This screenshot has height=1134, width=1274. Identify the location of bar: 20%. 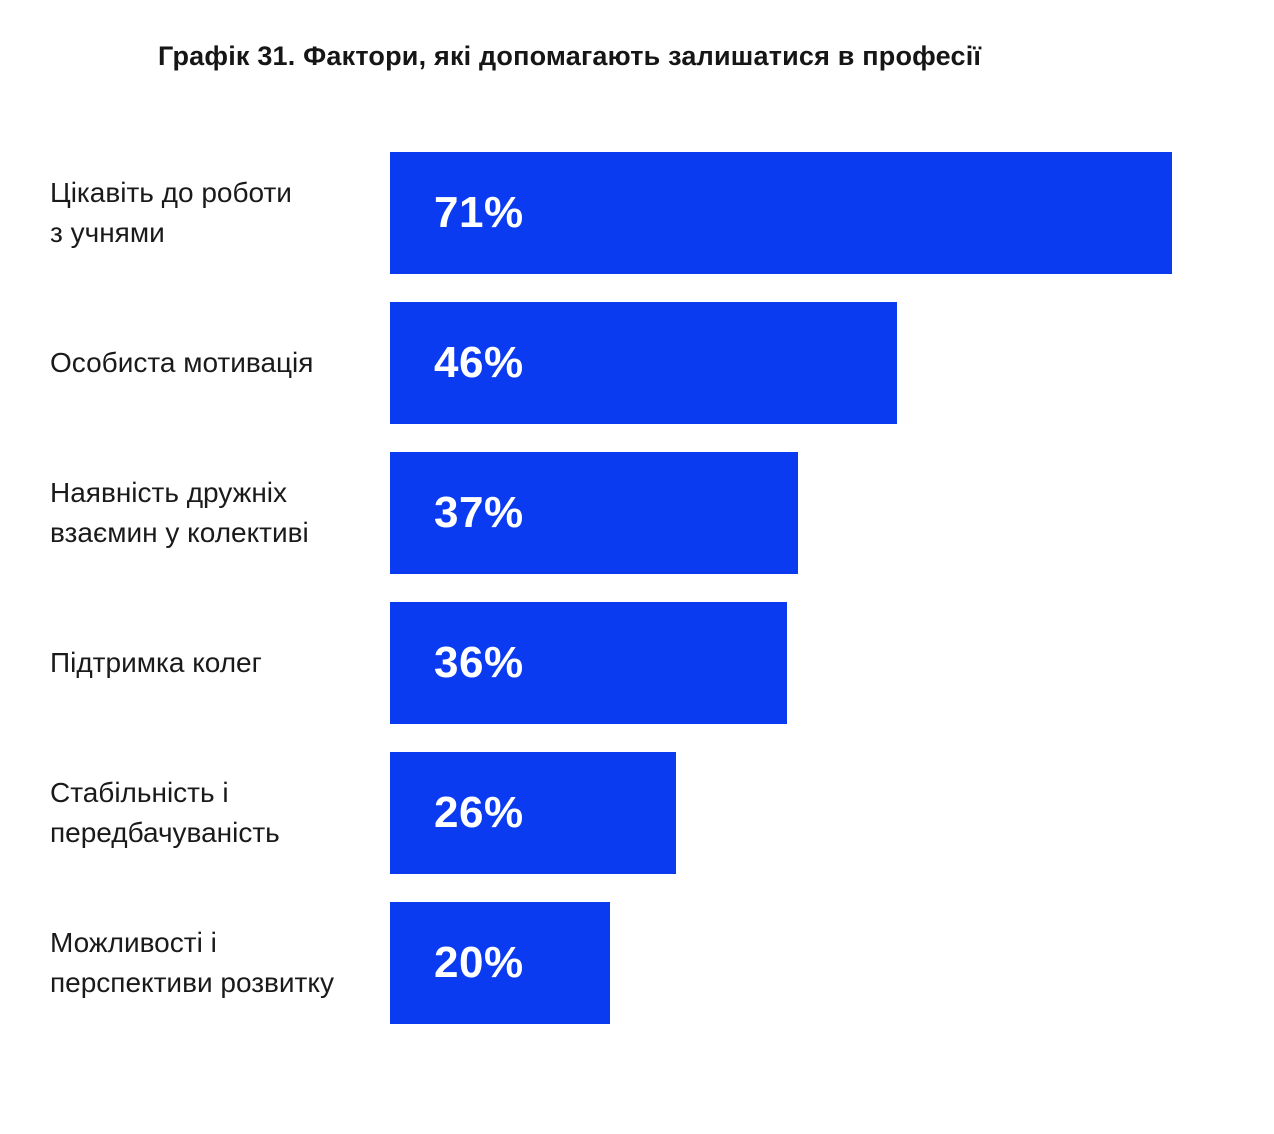
(500, 963).